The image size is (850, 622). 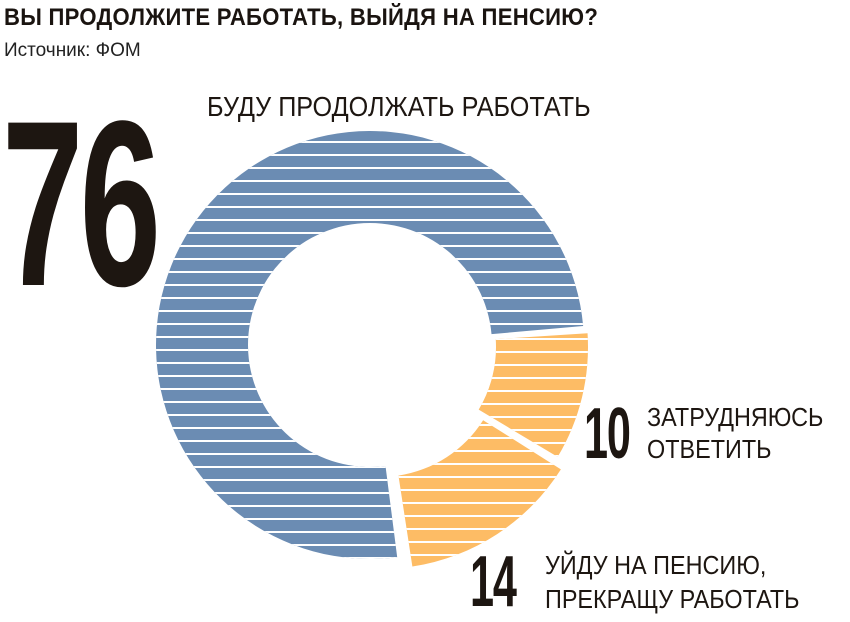 What do you see at coordinates (72, 50) in the screenshot?
I see `chart-source: Источник: ФОМ` at bounding box center [72, 50].